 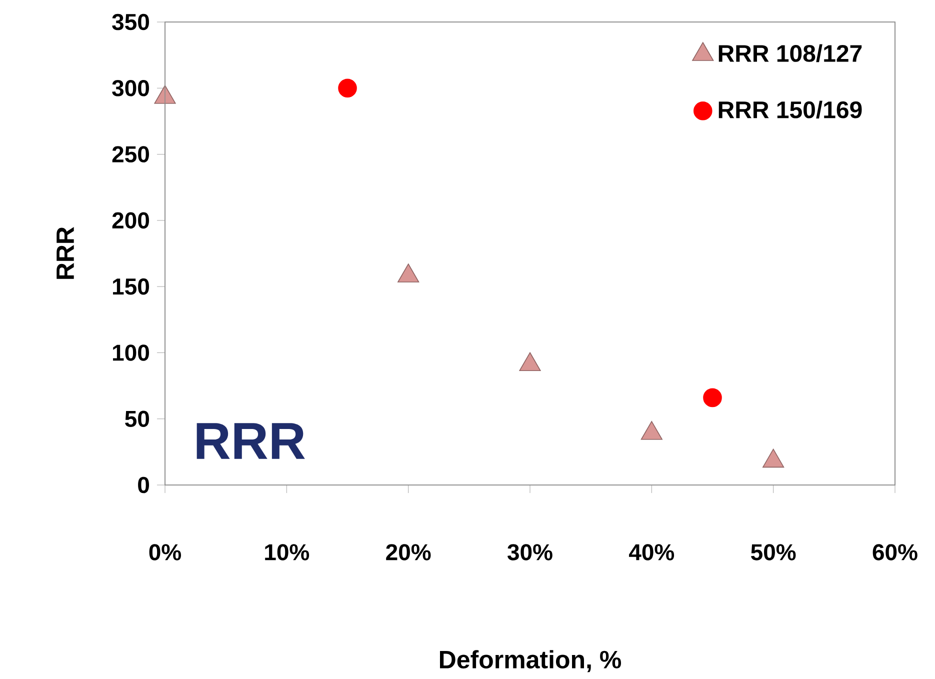 I want to click on y-tick-label: 100, so click(x=131, y=352).